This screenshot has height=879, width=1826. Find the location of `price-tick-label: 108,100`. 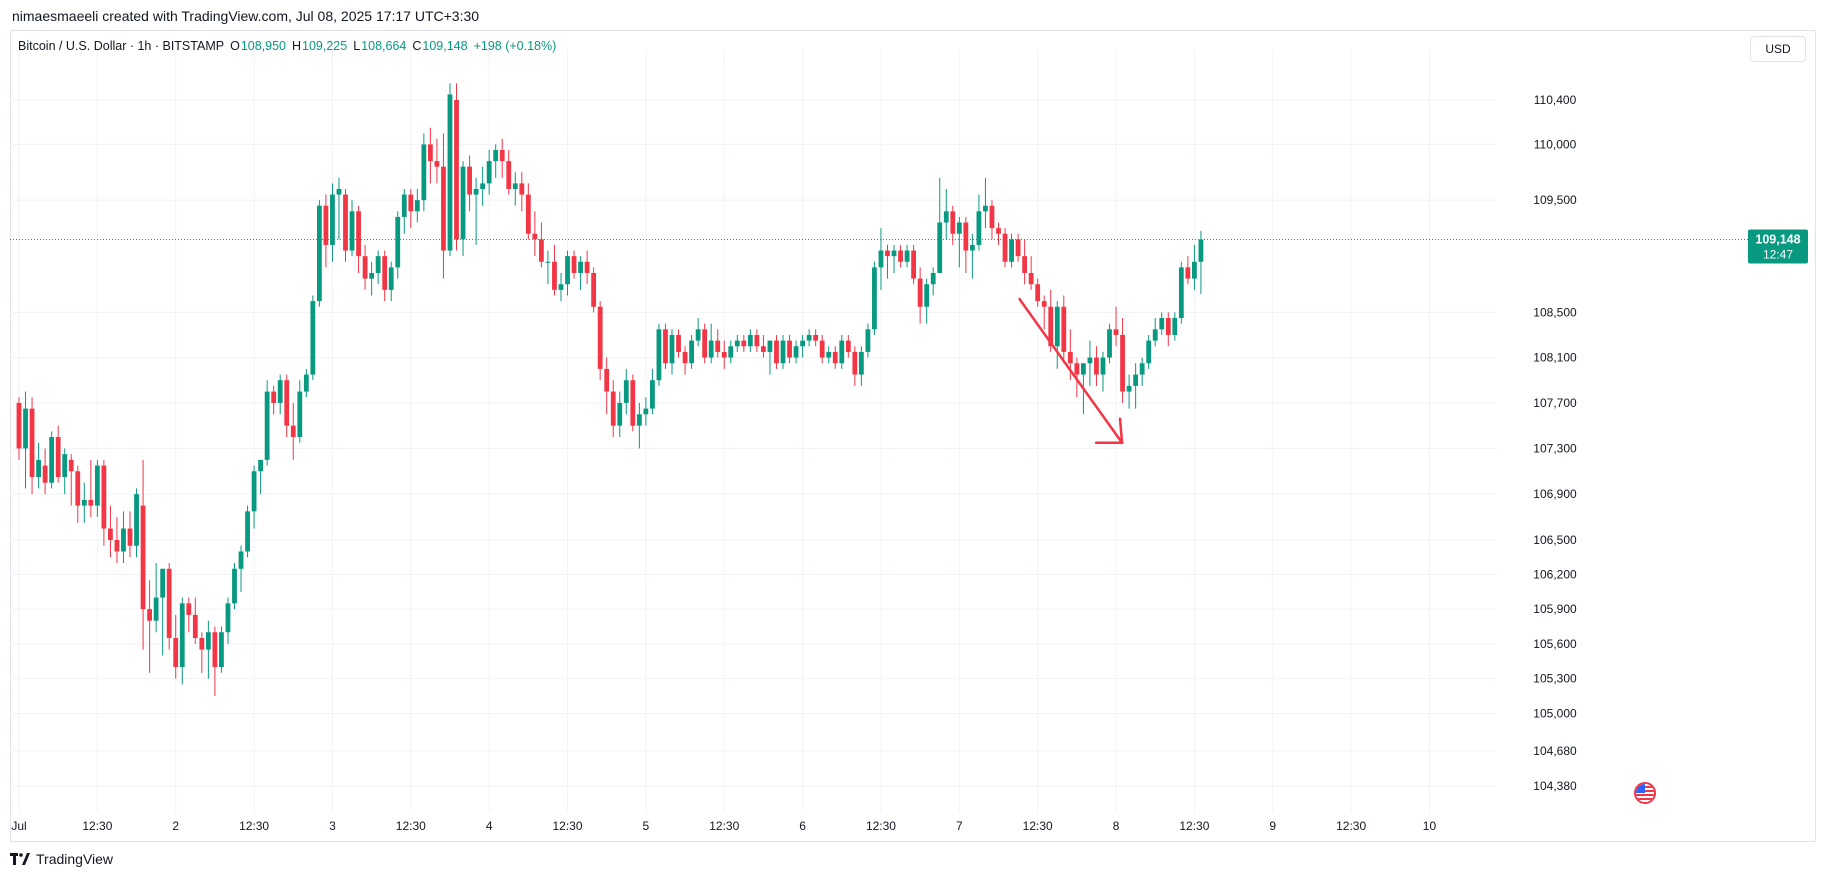

price-tick-label: 108,100 is located at coordinates (1555, 358).